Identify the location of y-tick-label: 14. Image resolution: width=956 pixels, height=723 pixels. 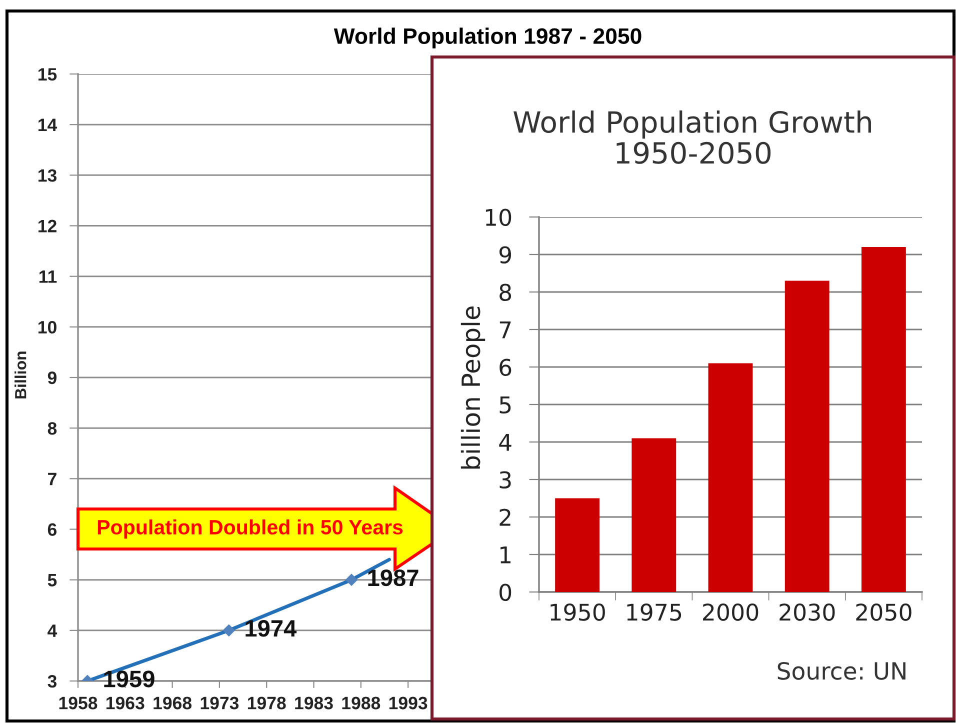
(48, 125).